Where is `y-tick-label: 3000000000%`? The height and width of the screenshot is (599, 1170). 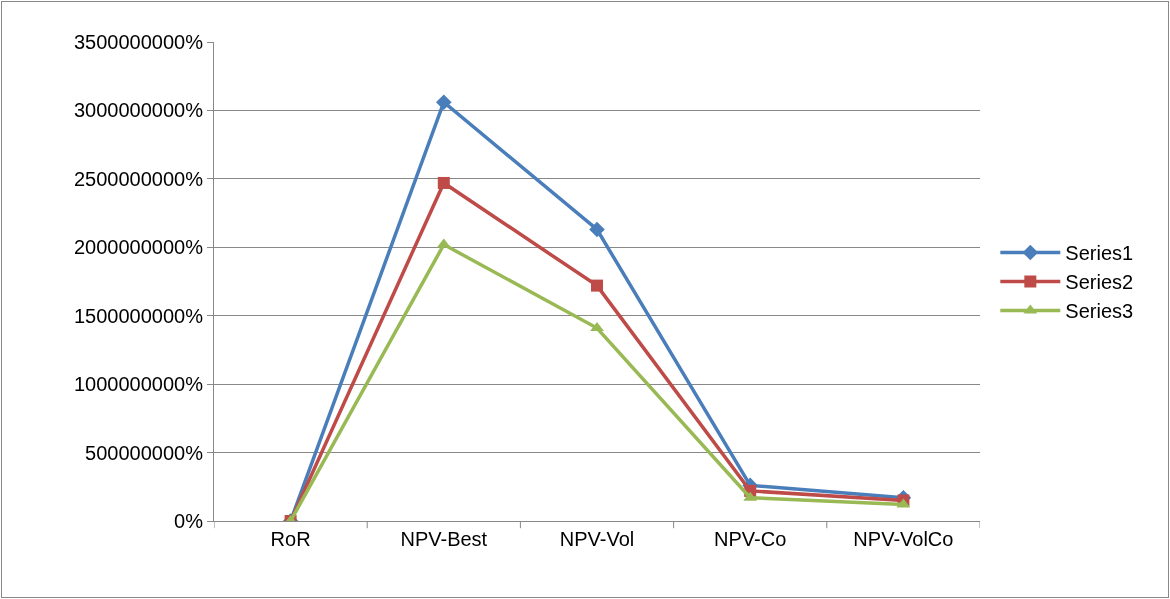 y-tick-label: 3000000000% is located at coordinates (138, 110).